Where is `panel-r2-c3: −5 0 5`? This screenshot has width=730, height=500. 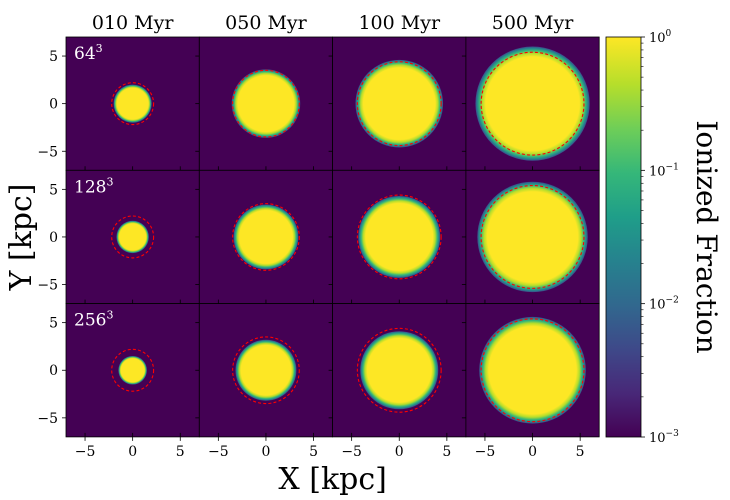 panel-r2-c3: −5 0 5 is located at coordinates (530, 381).